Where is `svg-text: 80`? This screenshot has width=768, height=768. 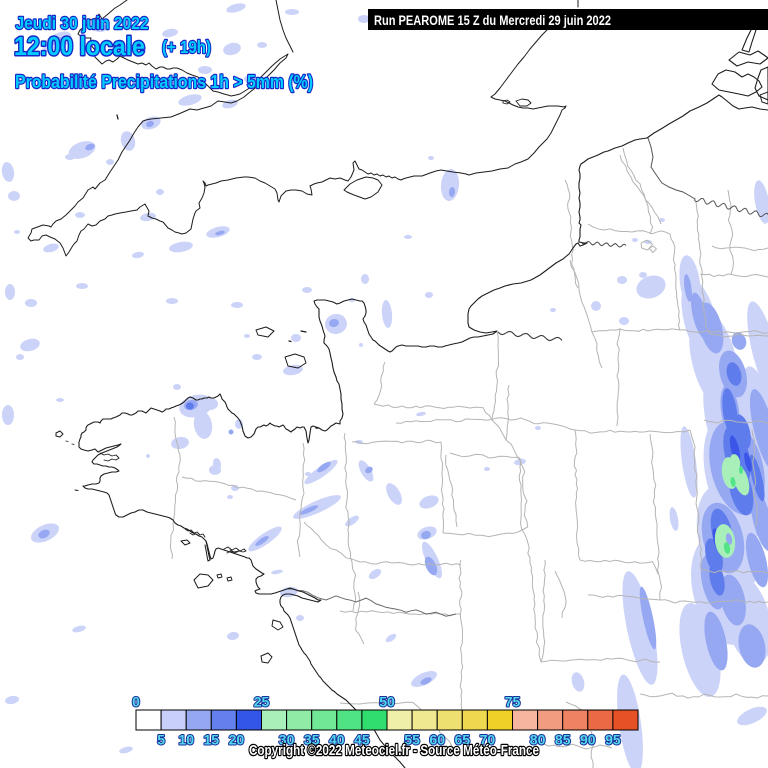
svg-text: 80 is located at coordinates (538, 740).